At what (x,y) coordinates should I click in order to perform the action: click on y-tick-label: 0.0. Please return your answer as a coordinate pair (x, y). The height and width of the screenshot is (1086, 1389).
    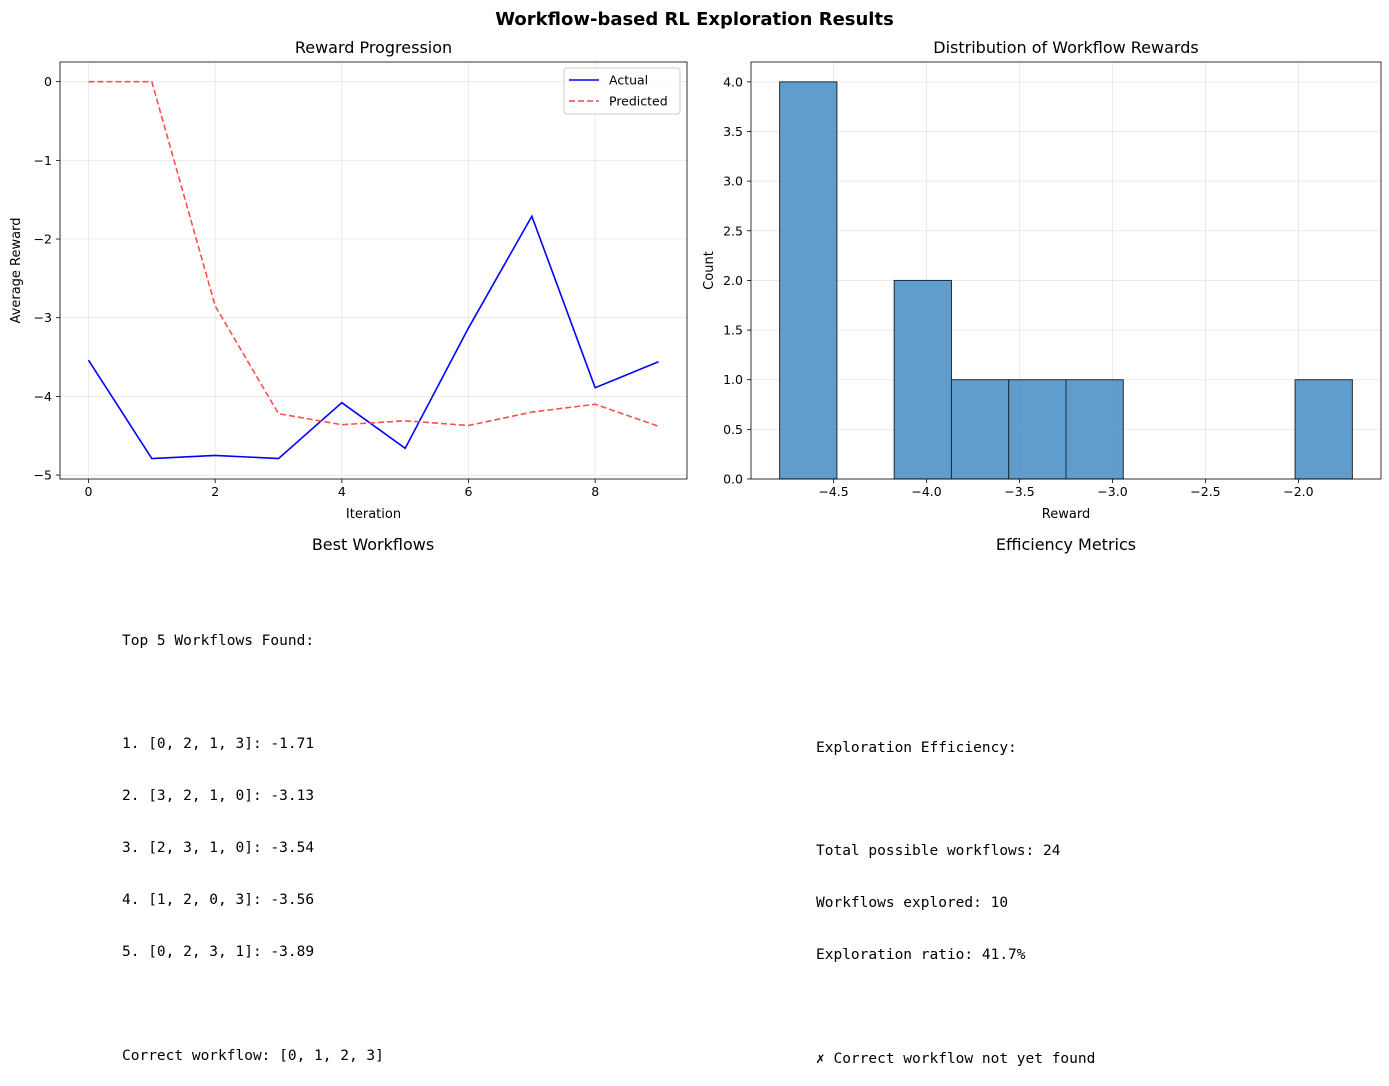
    Looking at the image, I should click on (733, 479).